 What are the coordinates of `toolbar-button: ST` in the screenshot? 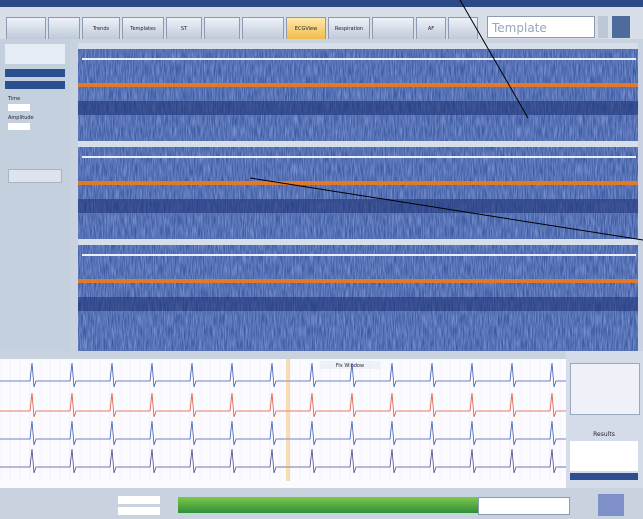 It's located at (184, 29).